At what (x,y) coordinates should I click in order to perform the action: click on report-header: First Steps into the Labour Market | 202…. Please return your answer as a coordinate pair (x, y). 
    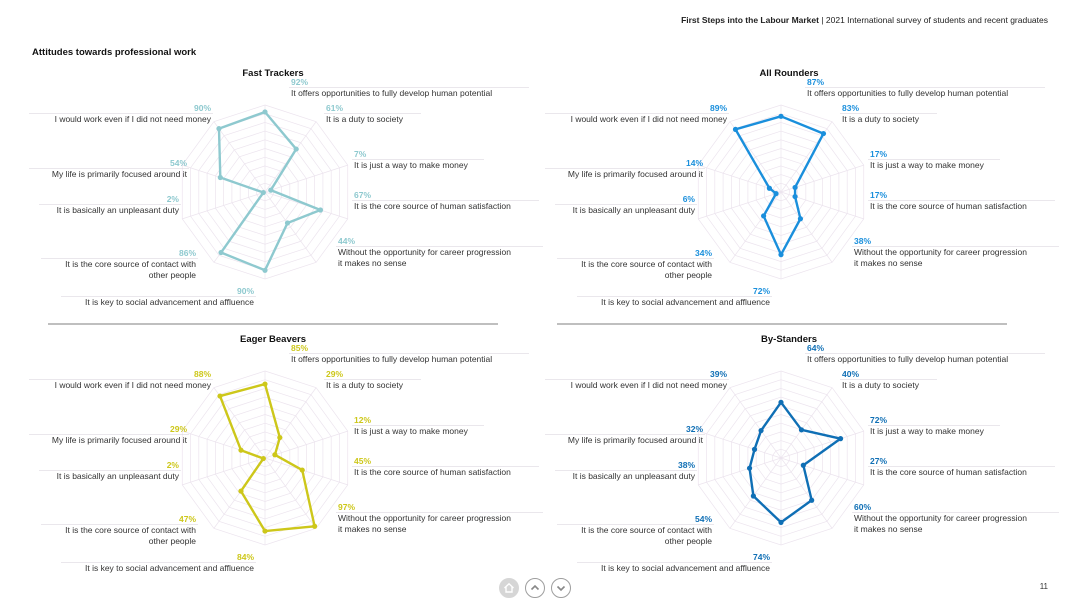
    Looking at the image, I should click on (864, 20).